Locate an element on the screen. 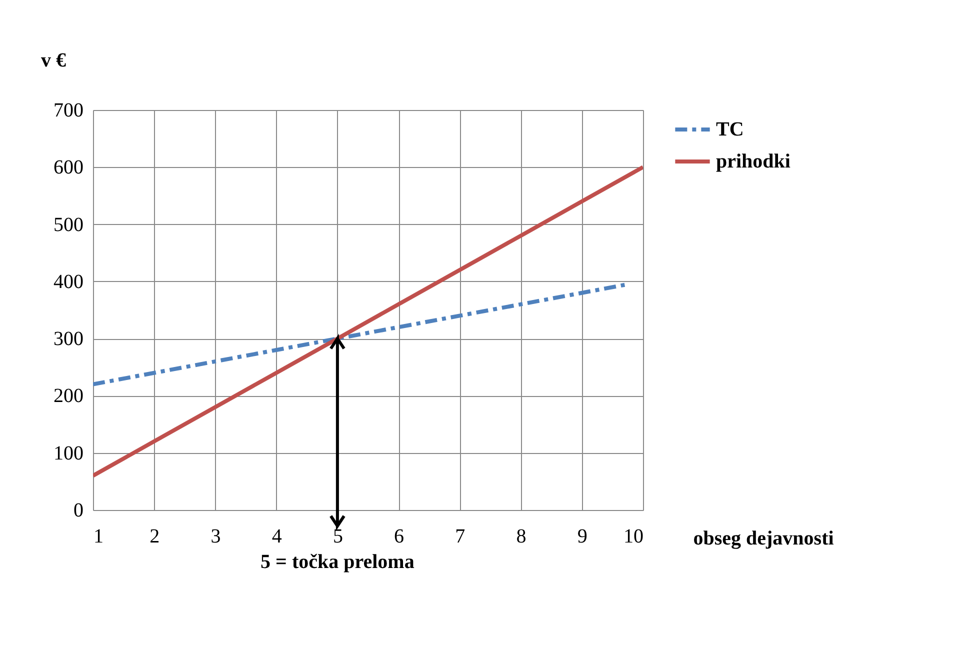 This screenshot has height=646, width=959. ref-line-label: 5 = točka preloma is located at coordinates (337, 562).